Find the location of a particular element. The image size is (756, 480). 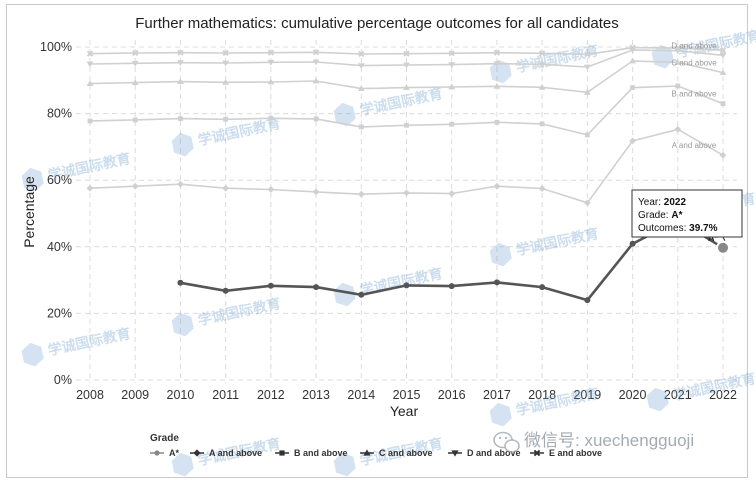

x-tick-label: 2014 is located at coordinates (361, 395).